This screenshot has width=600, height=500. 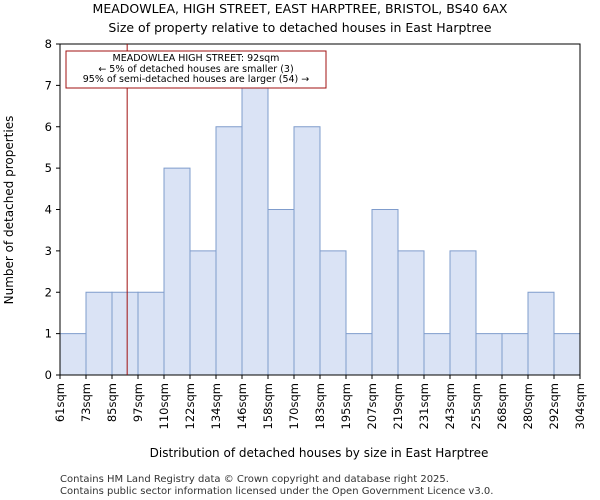 I want to click on x-tick-label: 292sqm, so click(x=554, y=406).